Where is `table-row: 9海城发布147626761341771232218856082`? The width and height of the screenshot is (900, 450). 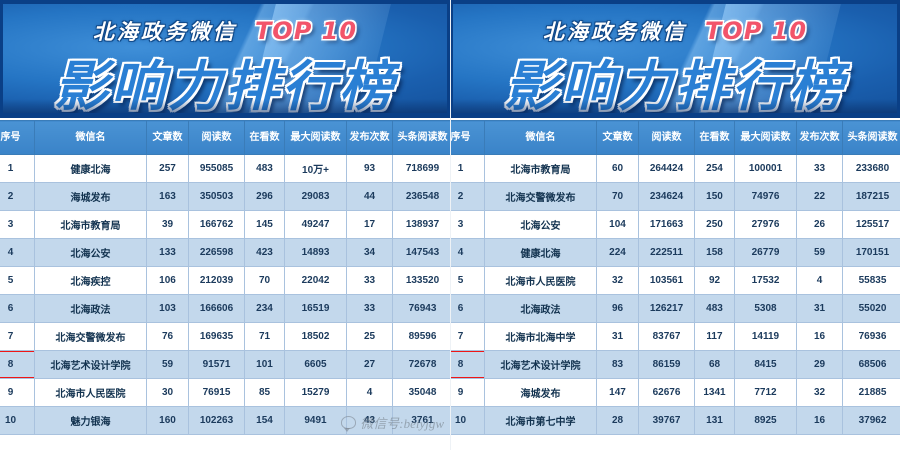
table-row: 9海城发布147626761341771232218856082 is located at coordinates (675, 392).